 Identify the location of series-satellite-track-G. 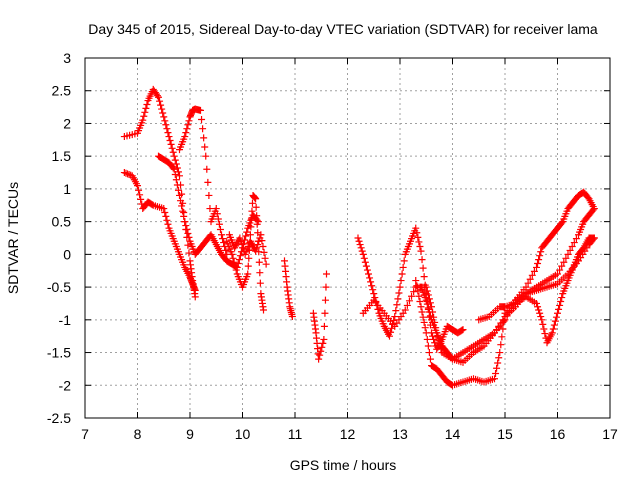
(305, 310).